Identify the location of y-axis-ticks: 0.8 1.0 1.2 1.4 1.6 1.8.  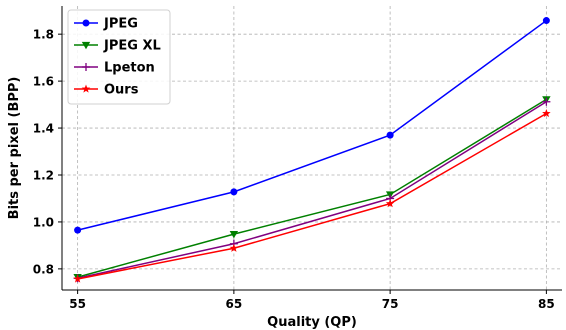
(47, 152).